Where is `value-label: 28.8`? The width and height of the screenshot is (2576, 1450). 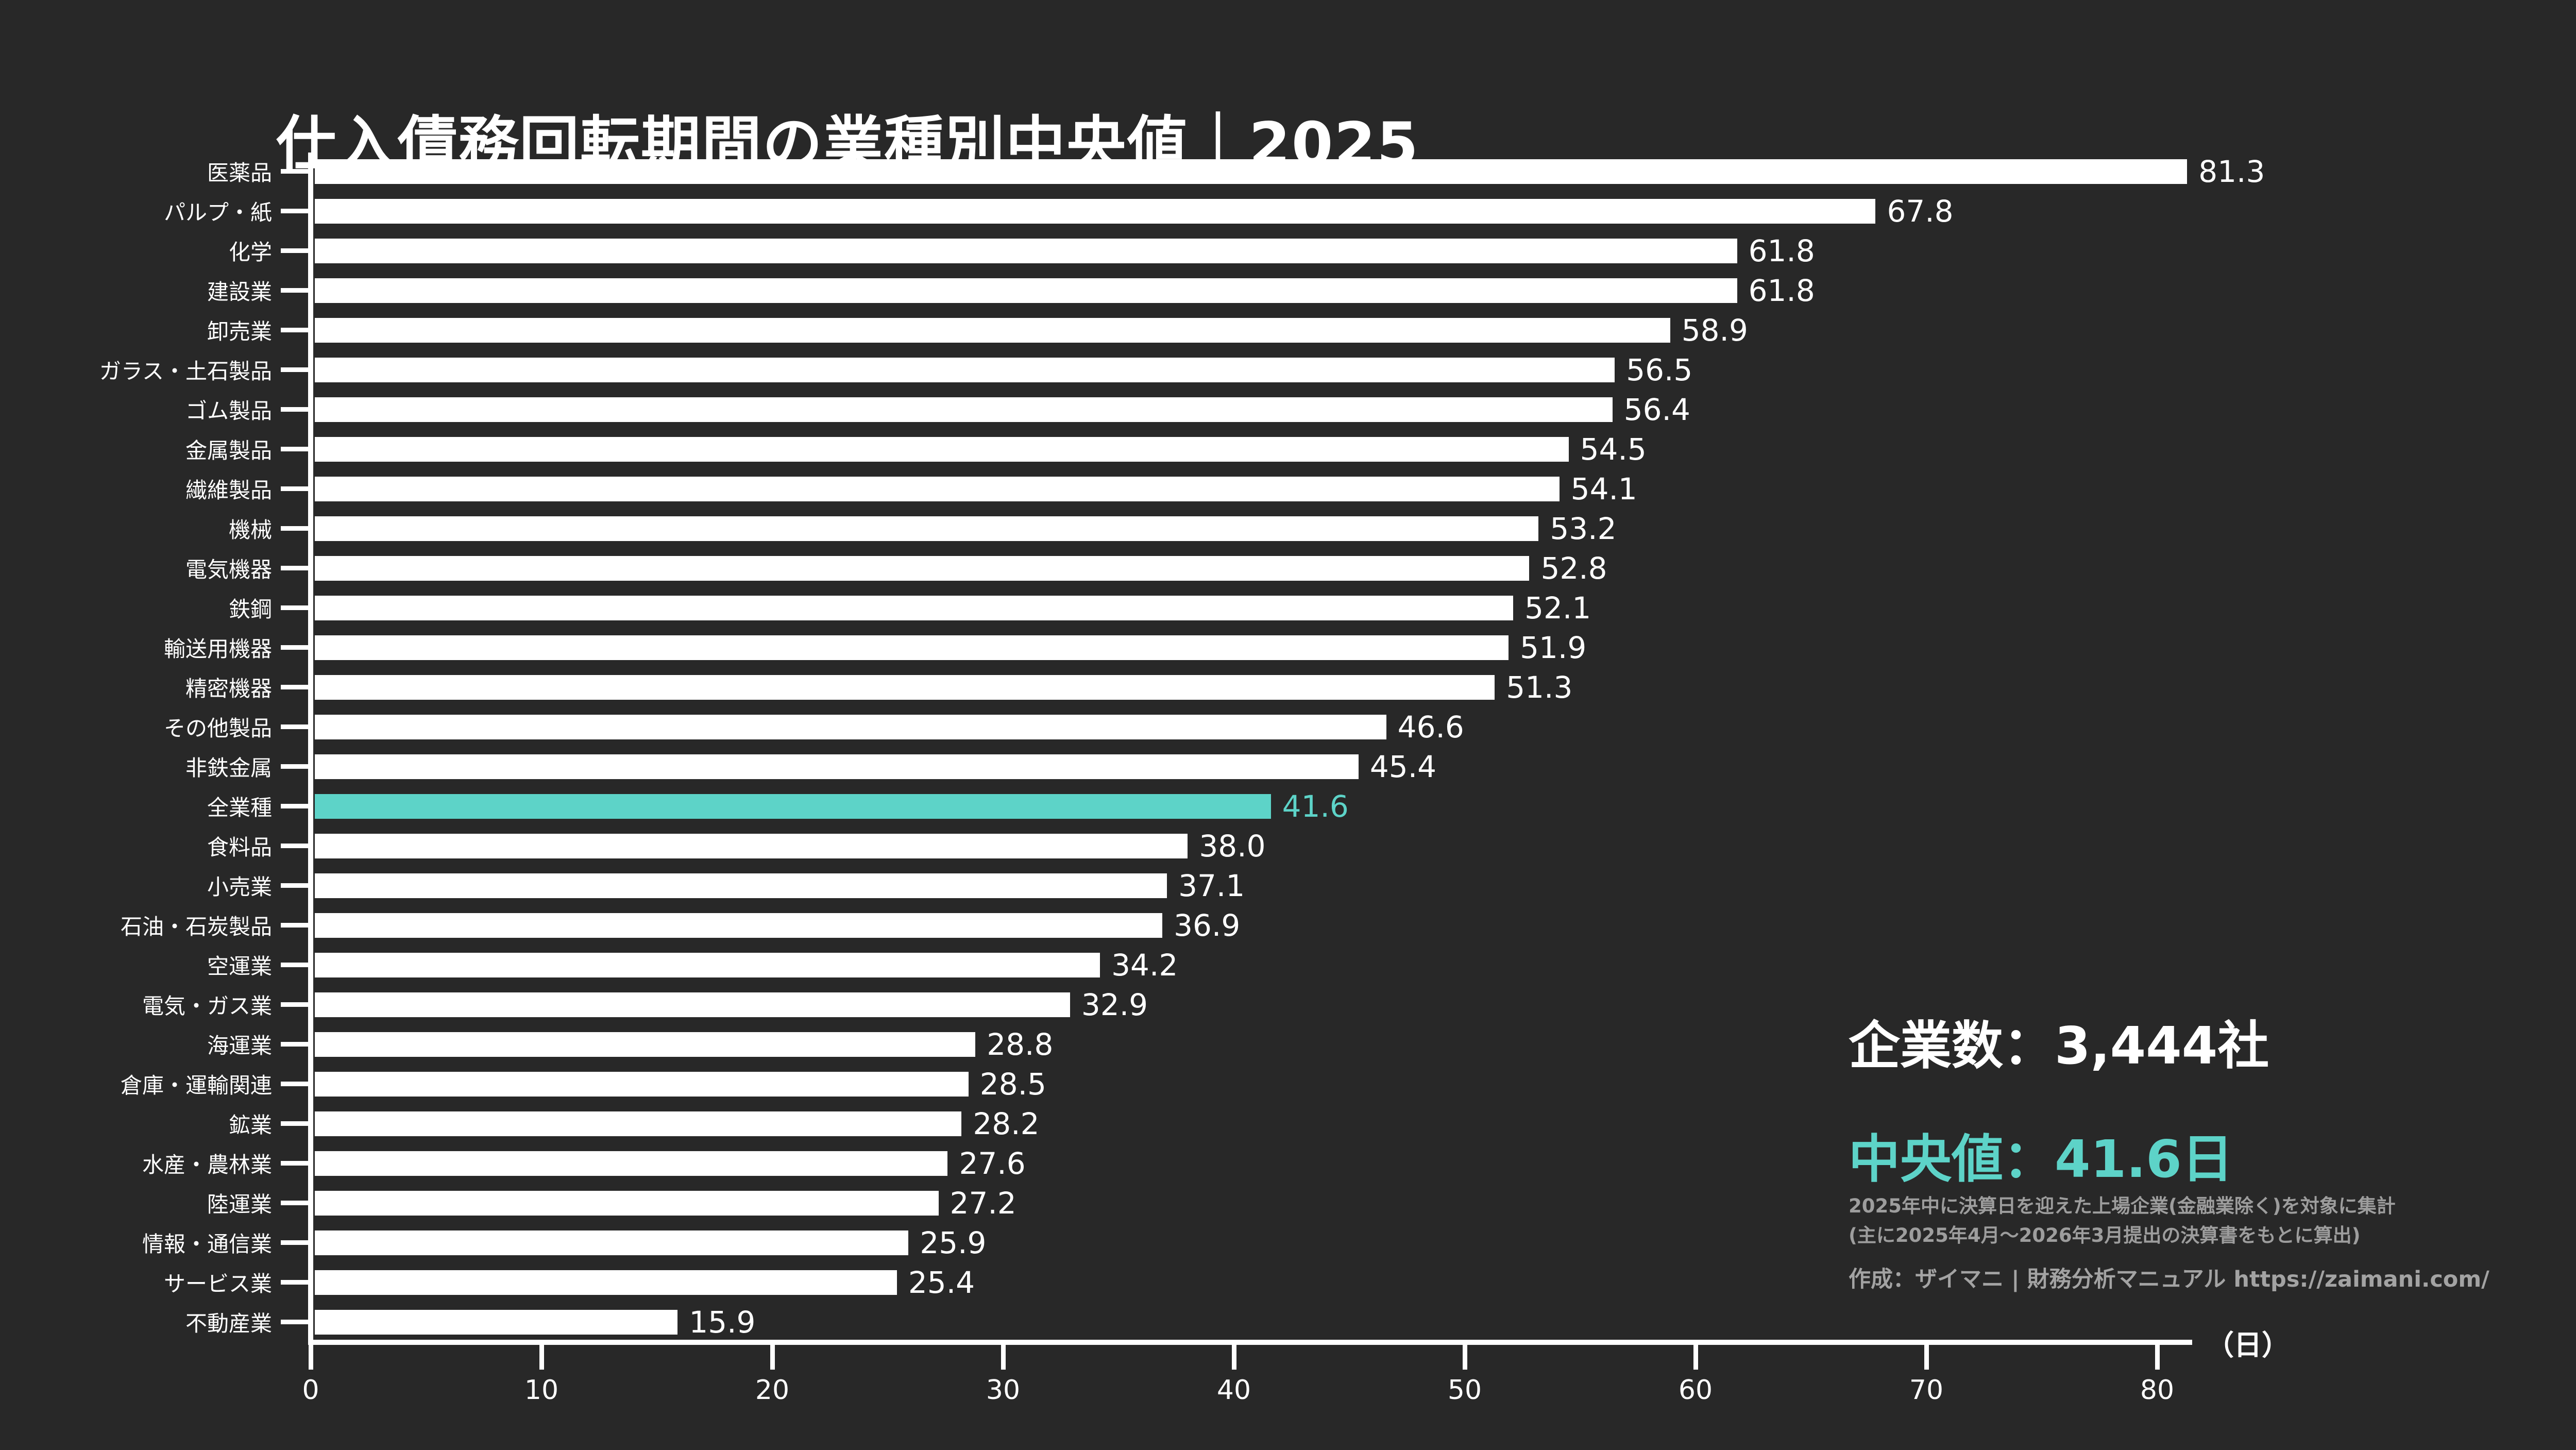 value-label: 28.8 is located at coordinates (1020, 1044).